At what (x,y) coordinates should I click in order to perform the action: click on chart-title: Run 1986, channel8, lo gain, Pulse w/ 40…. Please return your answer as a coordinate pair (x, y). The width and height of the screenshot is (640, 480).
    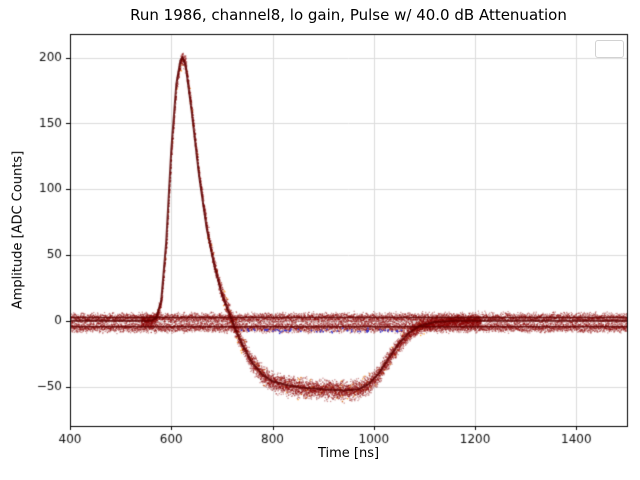
    Looking at the image, I should click on (348, 15).